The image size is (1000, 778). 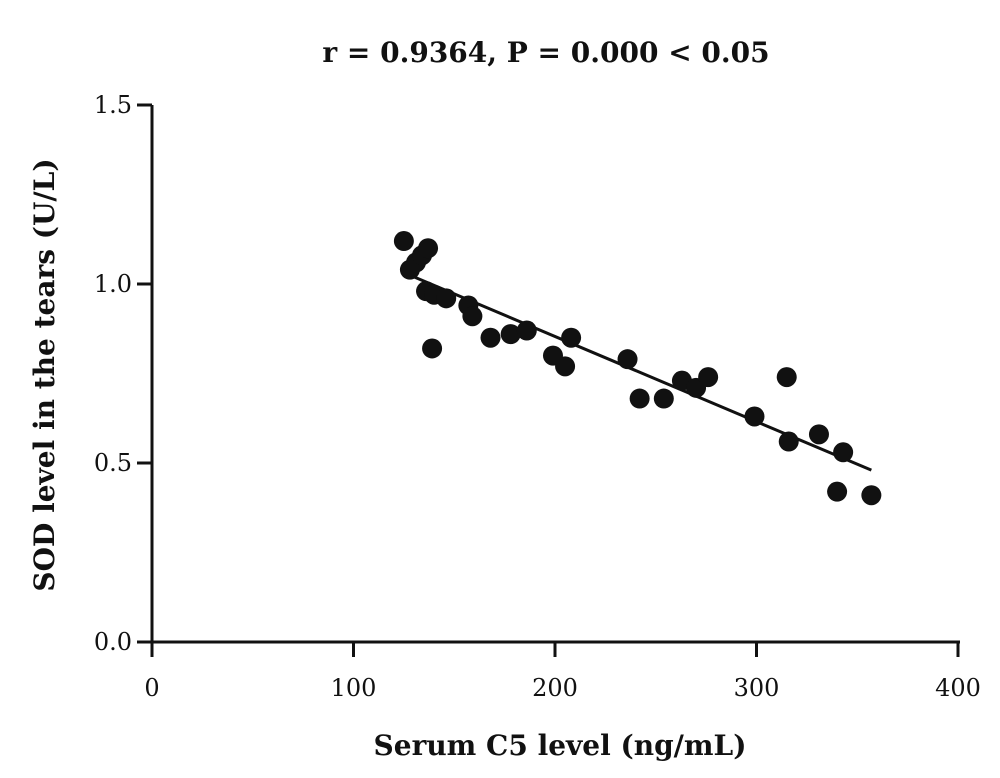 What do you see at coordinates (555, 688) in the screenshot?
I see `x-tick-label: 200` at bounding box center [555, 688].